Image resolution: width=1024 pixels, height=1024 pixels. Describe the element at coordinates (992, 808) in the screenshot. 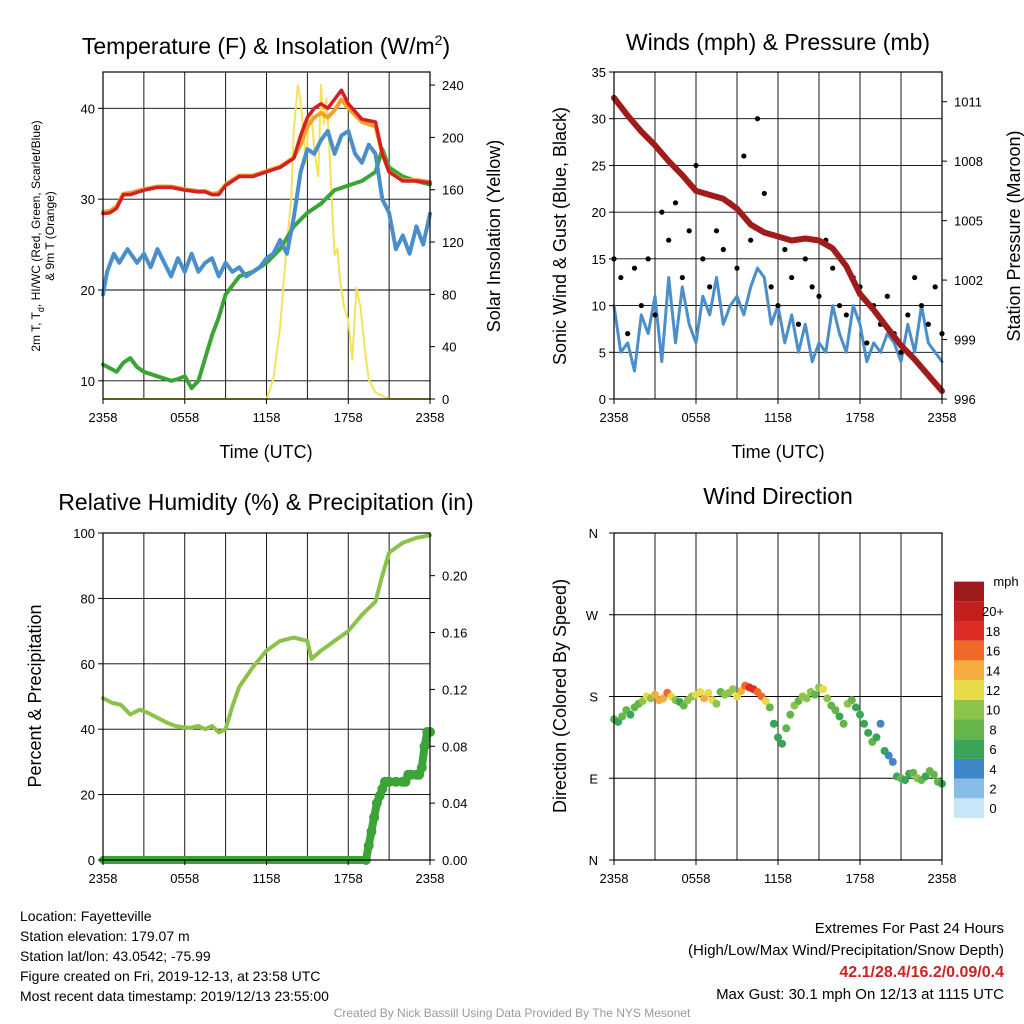

I see `colorbar-label: 0` at that location.